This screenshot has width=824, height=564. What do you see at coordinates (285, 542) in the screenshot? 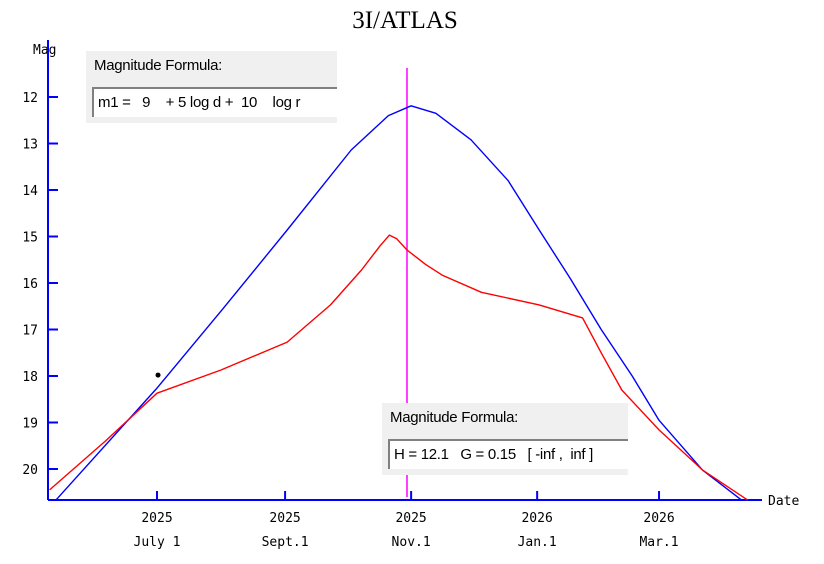
I see `x-tick-label: Sept.1` at bounding box center [285, 542].